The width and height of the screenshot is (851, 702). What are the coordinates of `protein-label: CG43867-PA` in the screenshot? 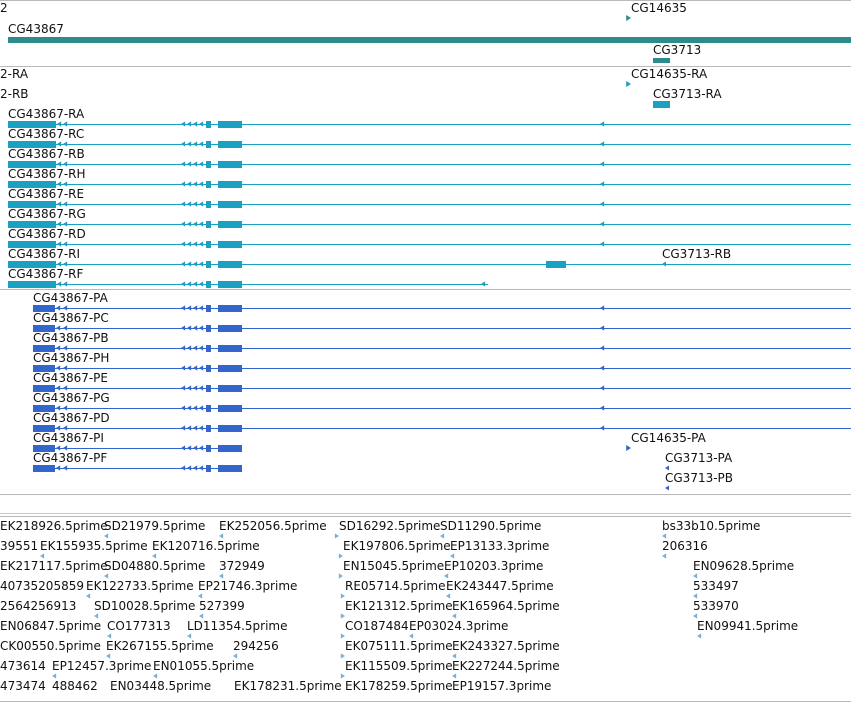 It's located at (70, 298).